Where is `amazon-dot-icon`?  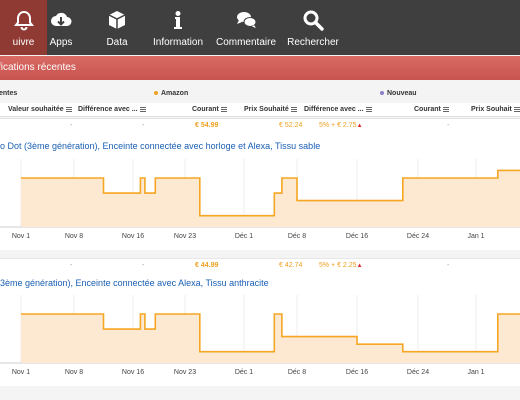 amazon-dot-icon is located at coordinates (156, 93).